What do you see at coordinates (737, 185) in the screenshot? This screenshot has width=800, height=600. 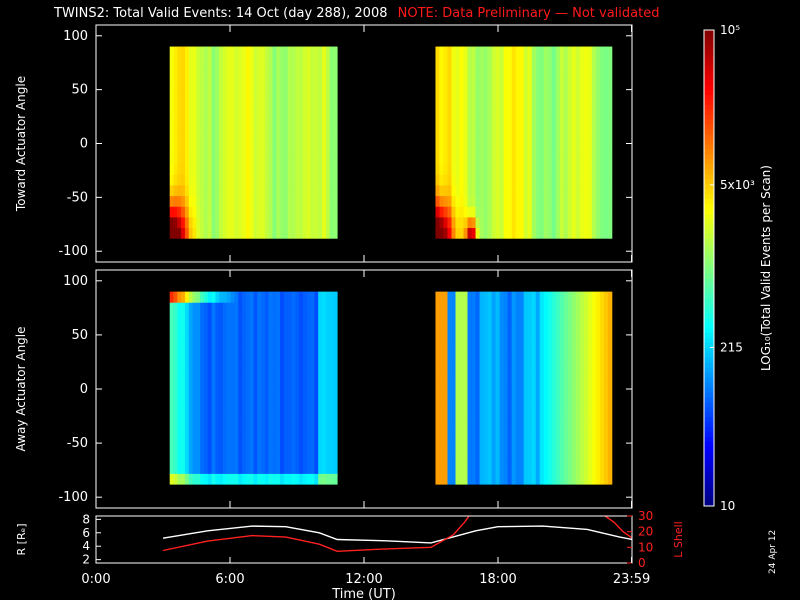 I see `colorbar-tick-label: 5x10³` at bounding box center [737, 185].